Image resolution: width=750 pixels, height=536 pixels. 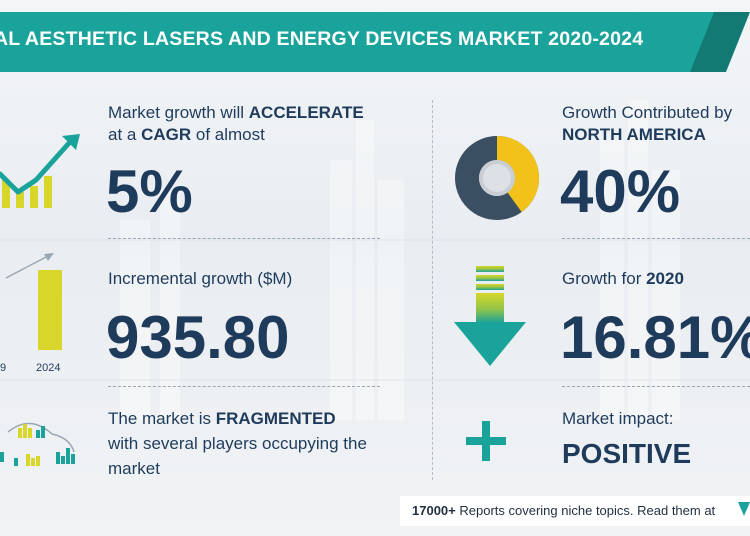 I want to click on growth-label-line2: at a CAGR of almost, so click(x=186, y=135).